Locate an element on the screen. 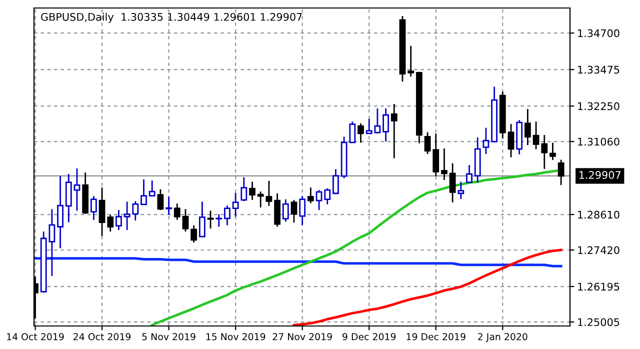  y-tick-label: 1.25005 is located at coordinates (599, 322).